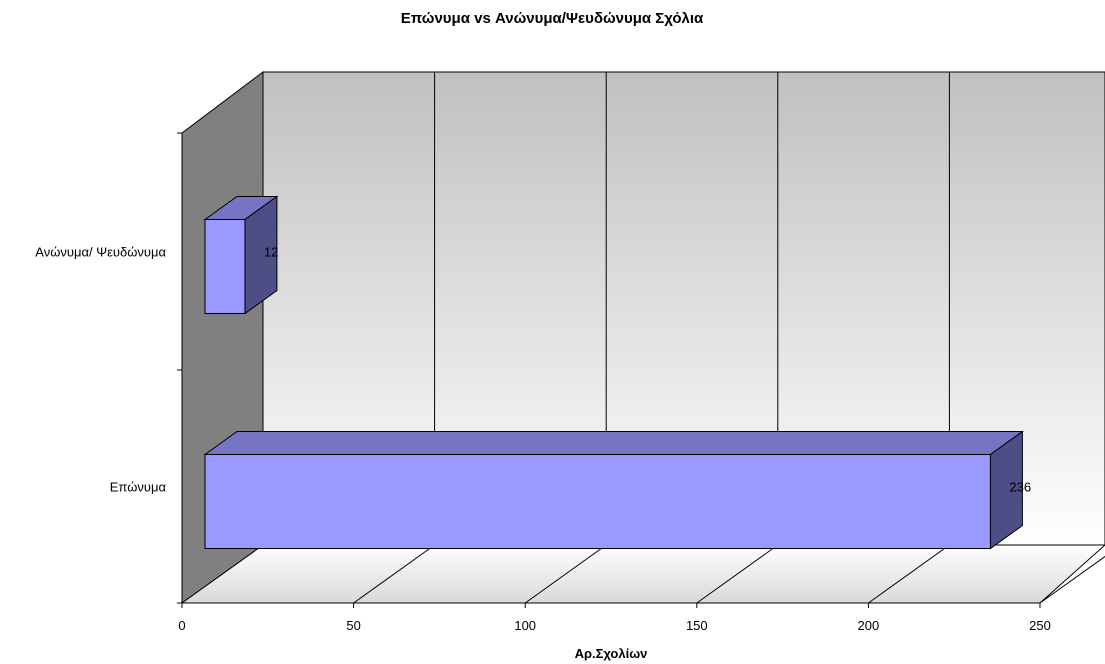 The height and width of the screenshot is (664, 1105). What do you see at coordinates (697, 625) in the screenshot?
I see `x-tick-label: 150` at bounding box center [697, 625].